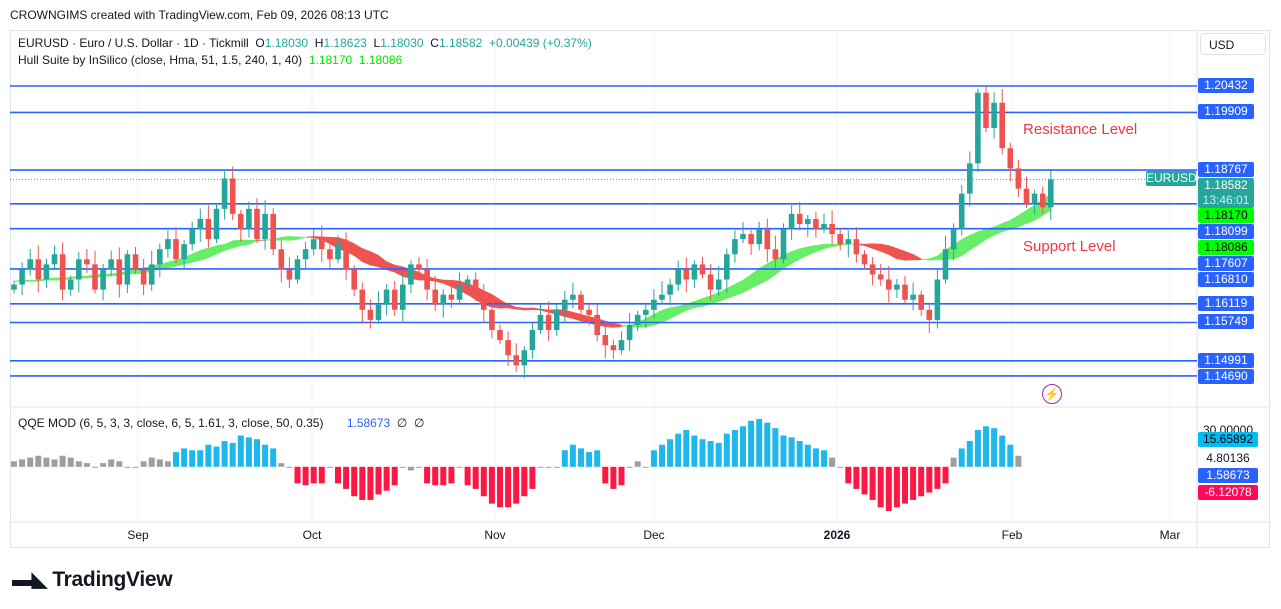 The width and height of the screenshot is (1281, 609). I want to click on level-price-label: 1.18099, so click(1226, 232).